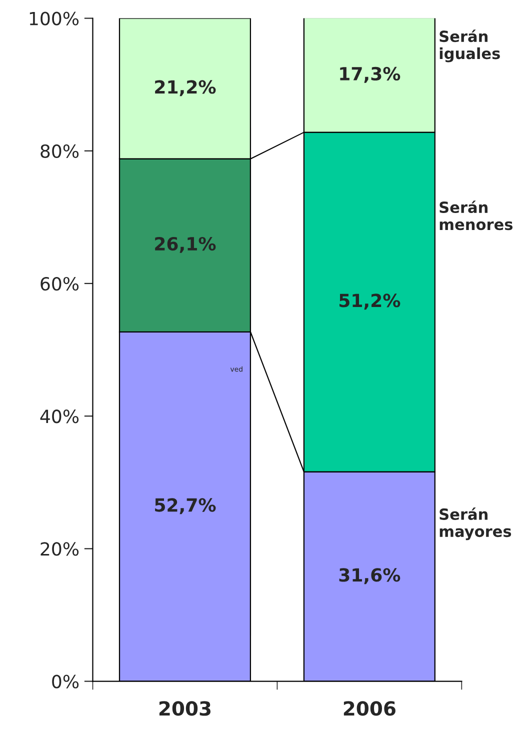  What do you see at coordinates (185, 244) in the screenshot?
I see `data-label: 26,1%` at bounding box center [185, 244].